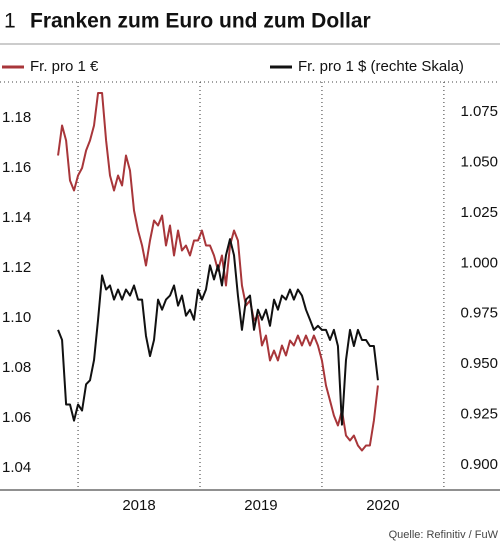  What do you see at coordinates (479, 111) in the screenshot?
I see `y2-tick-label: 1.075` at bounding box center [479, 111].